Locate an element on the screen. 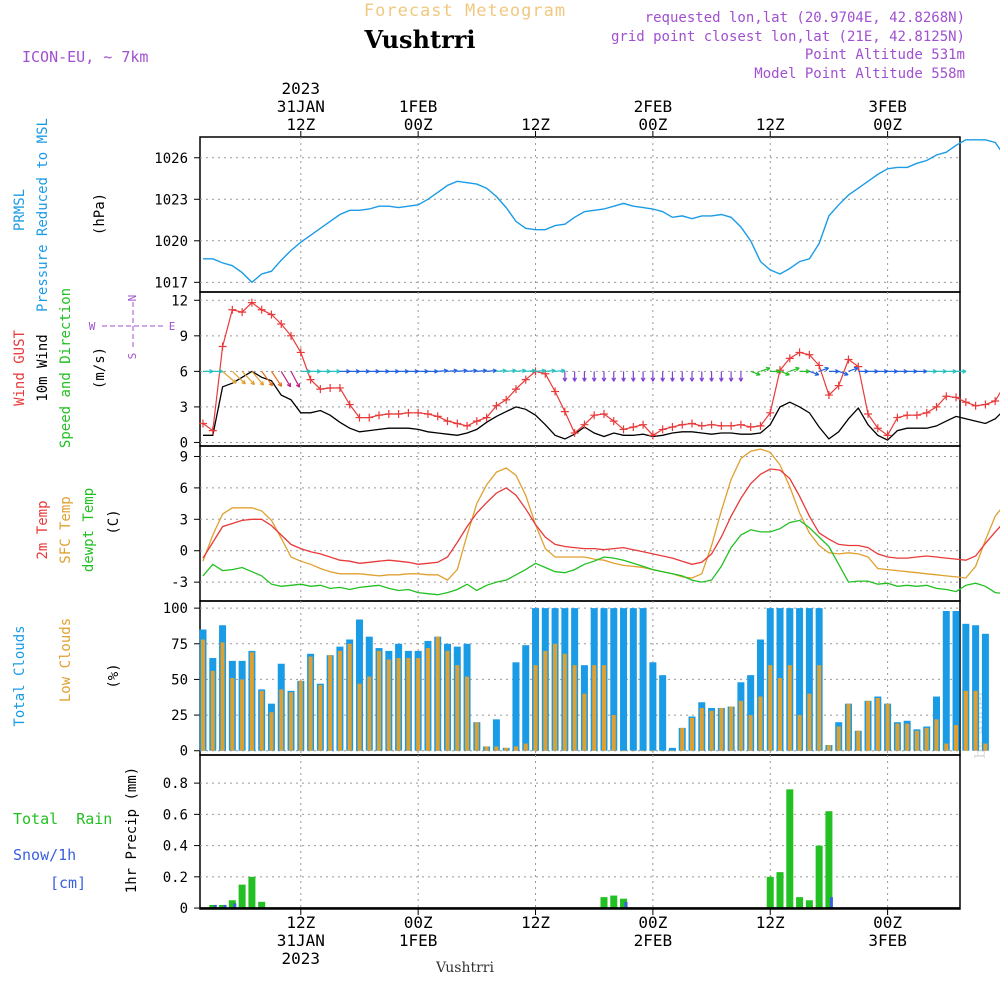  compass-e: E is located at coordinates (172, 326).